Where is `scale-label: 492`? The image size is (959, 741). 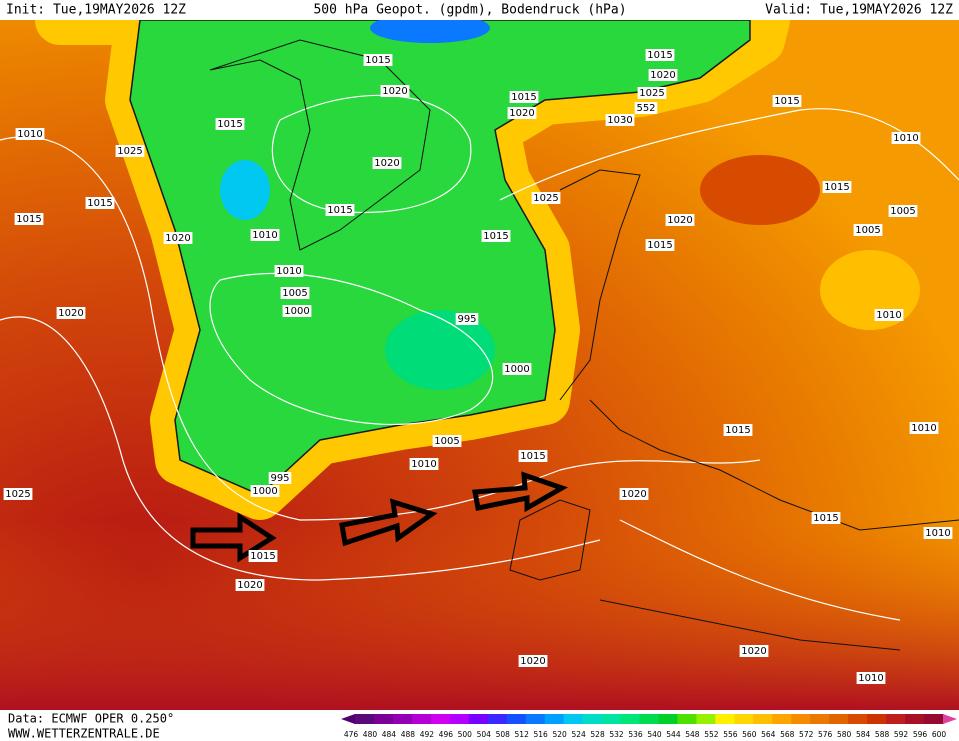
scale-label: 492 is located at coordinates (427, 734).